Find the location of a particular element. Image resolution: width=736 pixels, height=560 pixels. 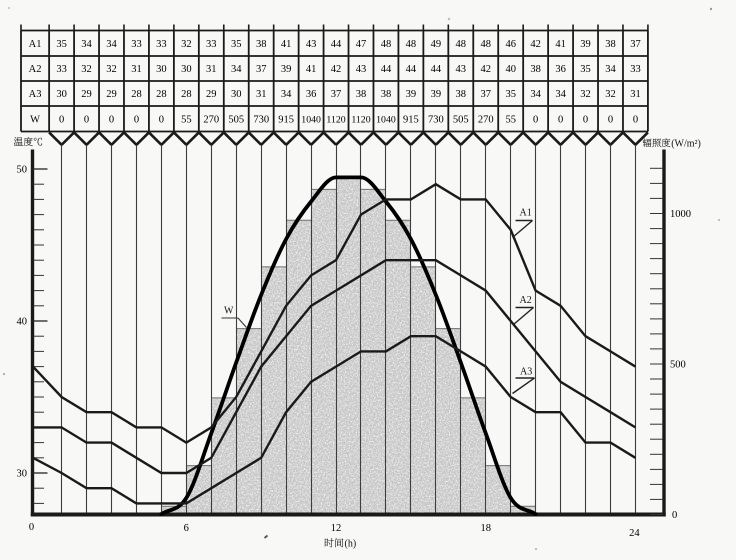

svg-text: (h) is located at coordinates (351, 544).